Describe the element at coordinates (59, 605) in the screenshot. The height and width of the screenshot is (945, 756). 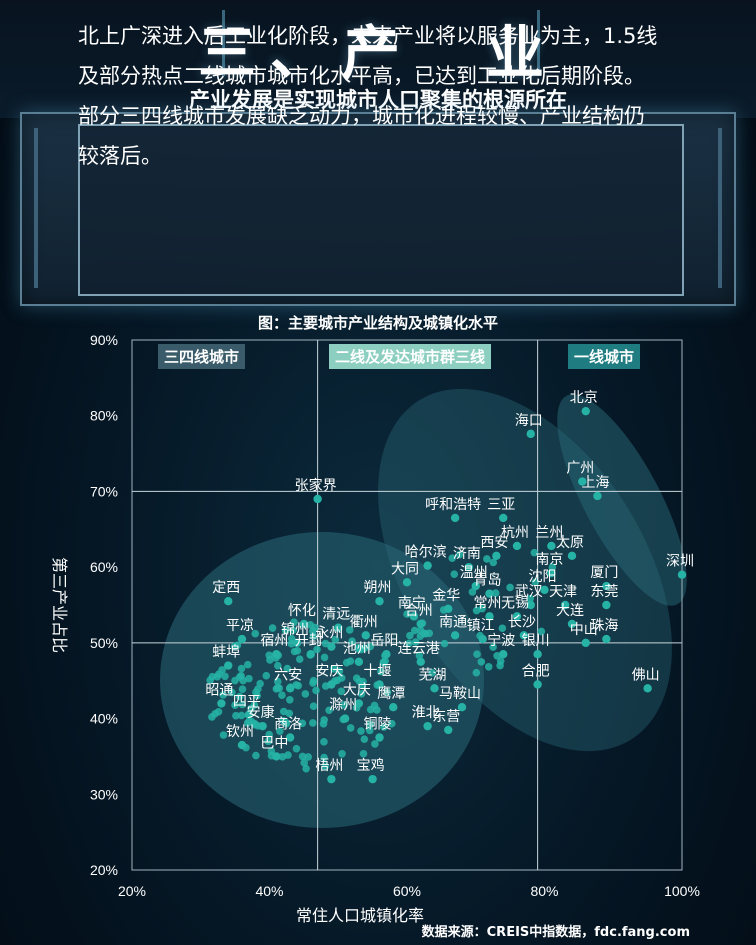
I see `y-axis-title: 第三产业占比` at that location.